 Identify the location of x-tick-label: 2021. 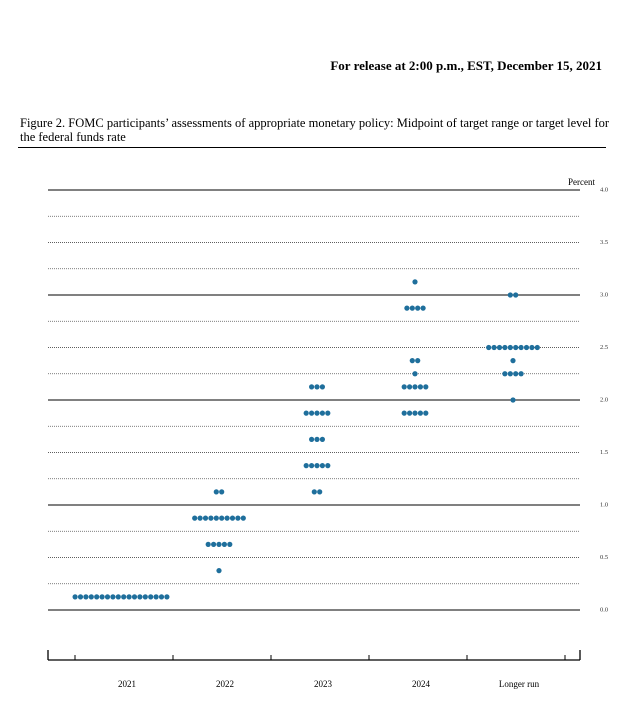
(127, 684).